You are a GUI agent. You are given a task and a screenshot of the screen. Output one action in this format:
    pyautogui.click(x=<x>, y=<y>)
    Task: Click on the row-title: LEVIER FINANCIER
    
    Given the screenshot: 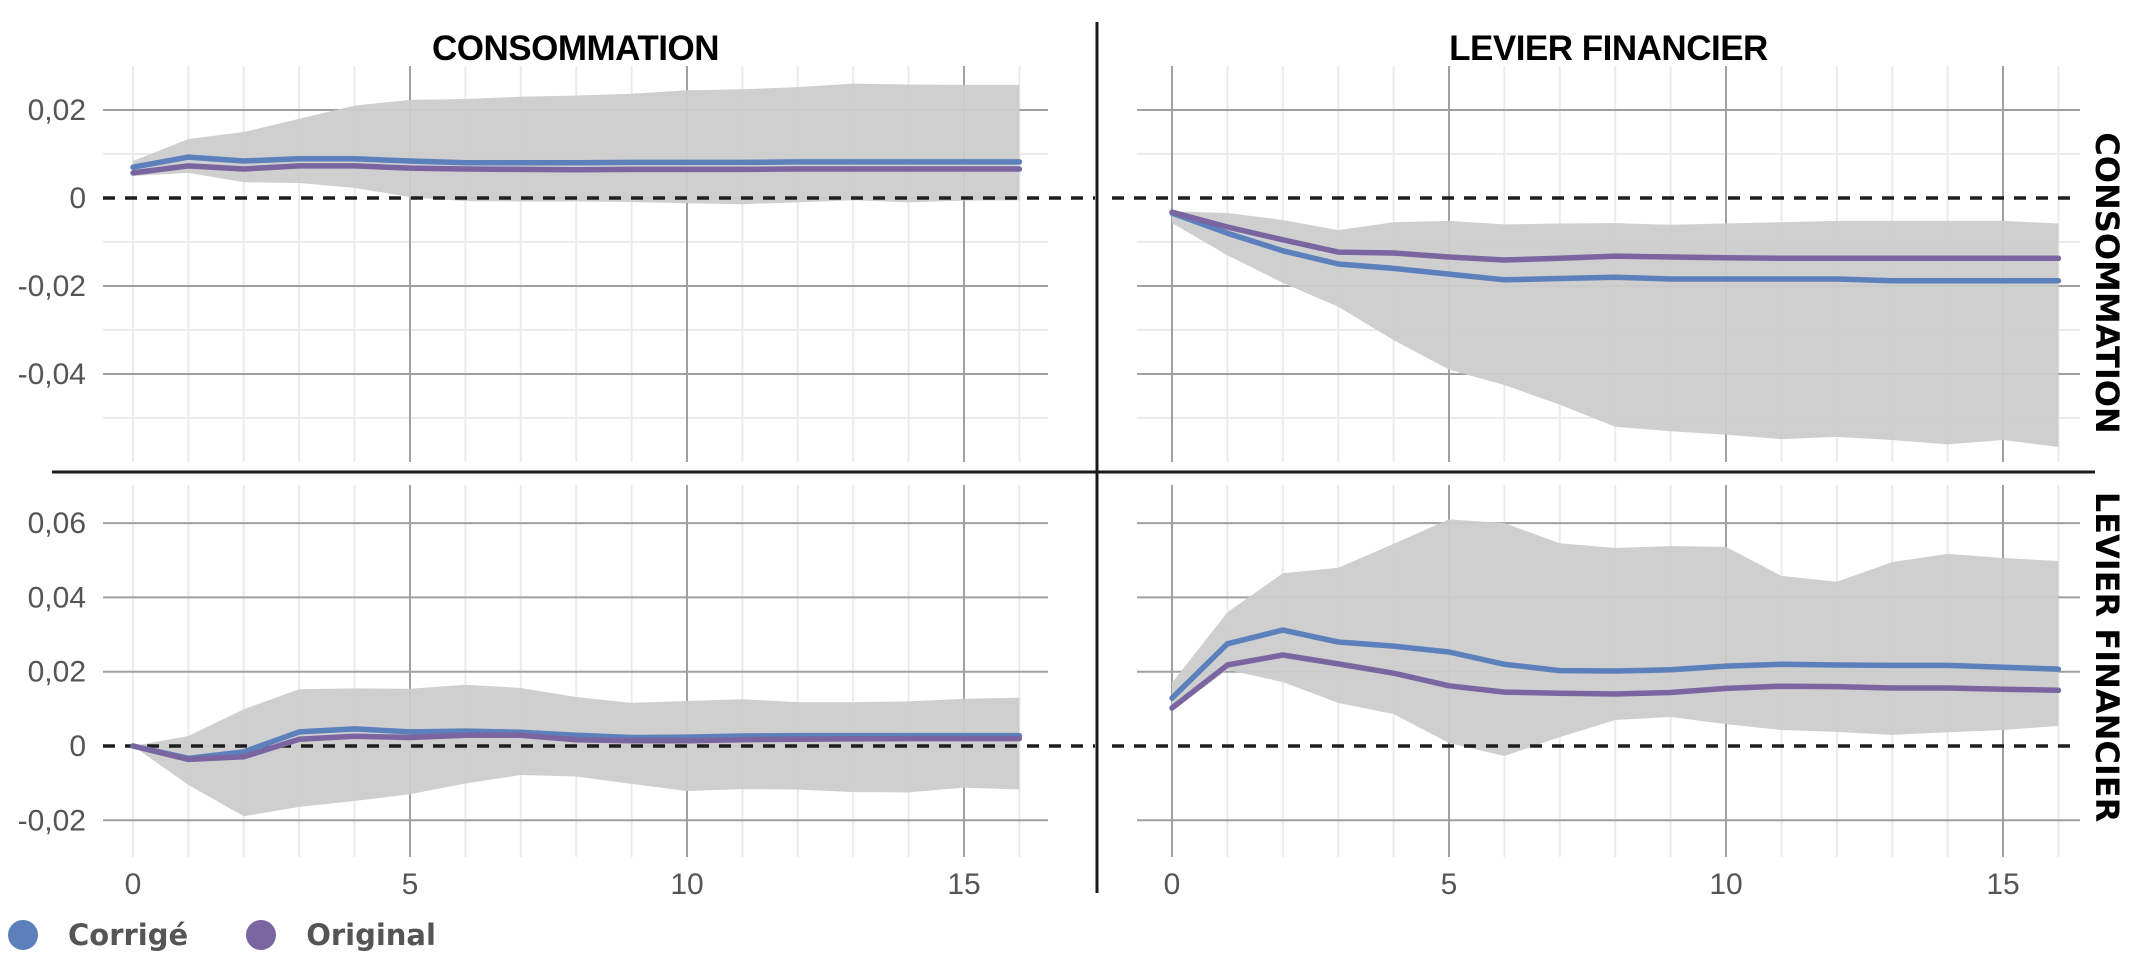 What is the action you would take?
    pyautogui.click(x=2107, y=657)
    